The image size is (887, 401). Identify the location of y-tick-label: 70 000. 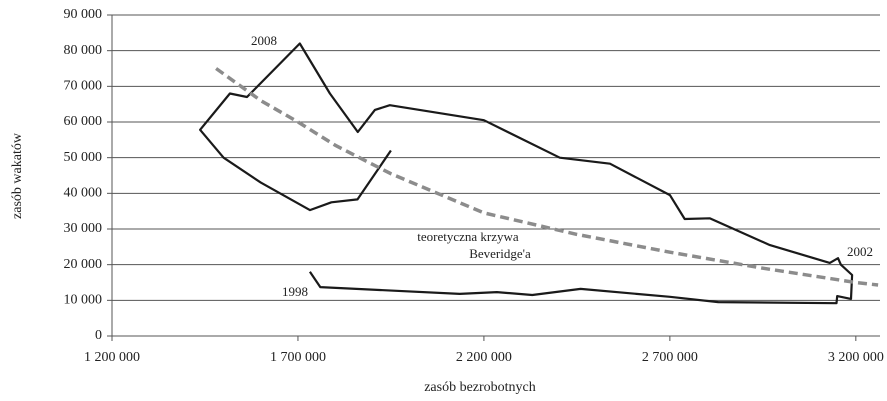
(83, 86).